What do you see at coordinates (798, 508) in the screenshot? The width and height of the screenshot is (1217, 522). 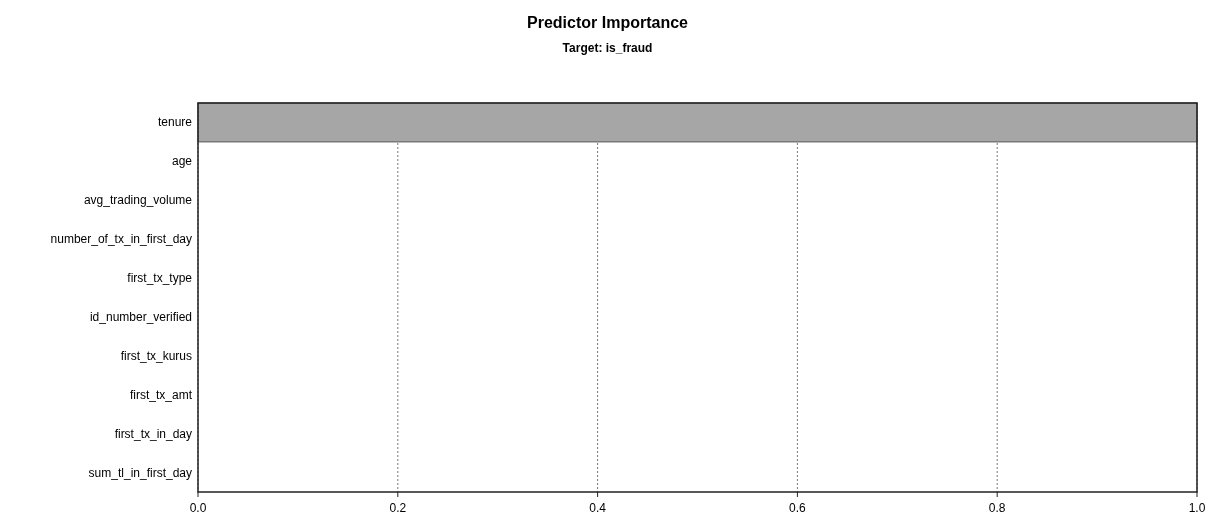 I see `x-tick-label: 0.6` at bounding box center [798, 508].